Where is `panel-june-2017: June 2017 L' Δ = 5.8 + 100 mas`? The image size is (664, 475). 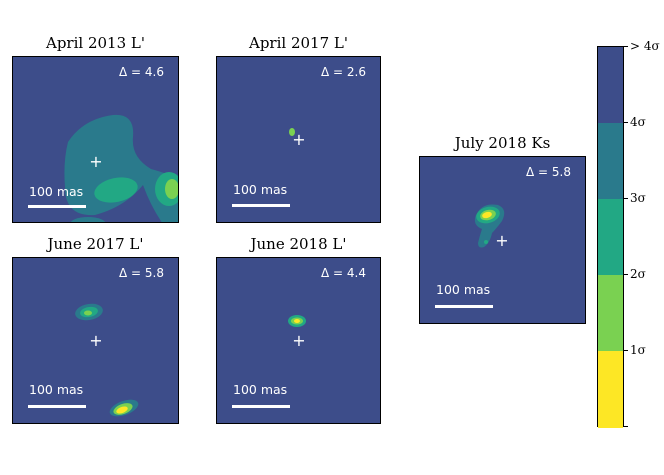 panel-june-2017: June 2017 L' Δ = 5.8 + 100 mas is located at coordinates (95, 329).